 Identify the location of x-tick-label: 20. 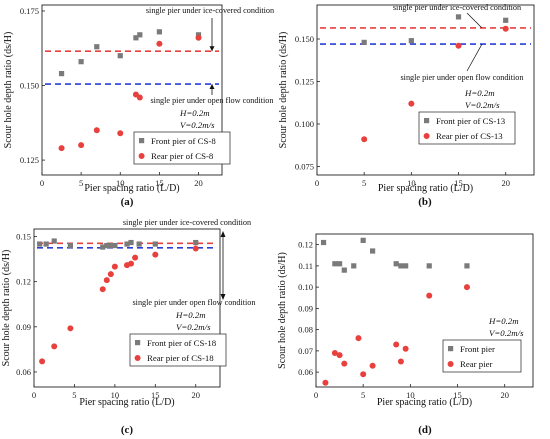
(504, 395).